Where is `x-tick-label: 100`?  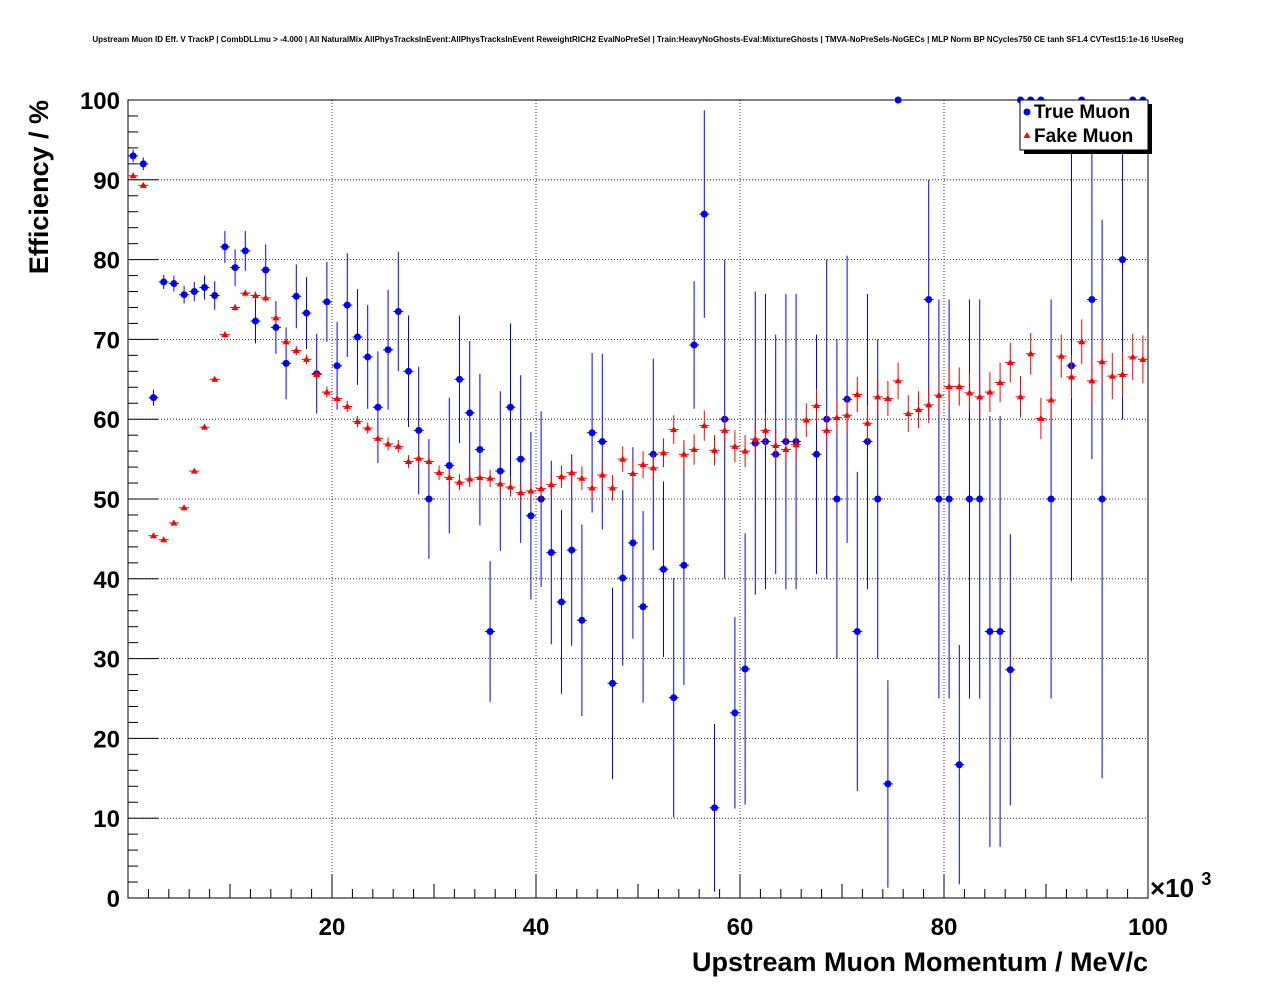 x-tick-label: 100 is located at coordinates (1148, 927).